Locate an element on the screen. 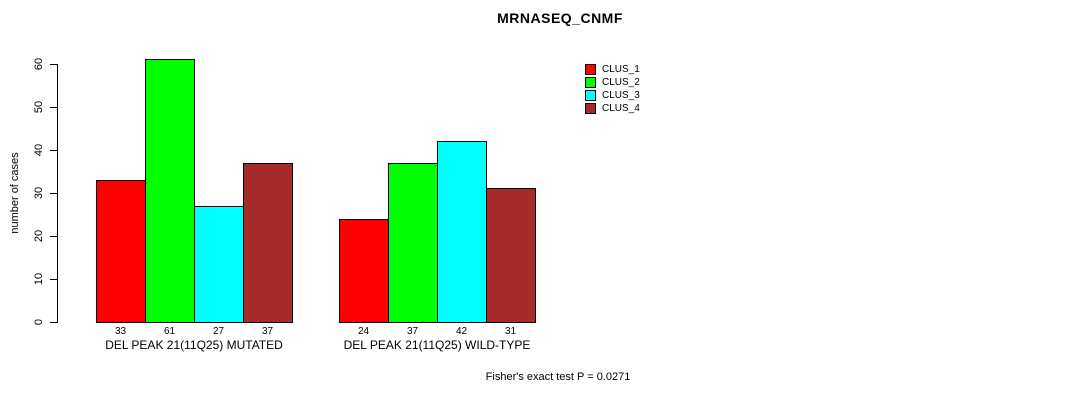 The height and width of the screenshot is (400, 1090). y-axis-tick-label: 40 is located at coordinates (39, 149).